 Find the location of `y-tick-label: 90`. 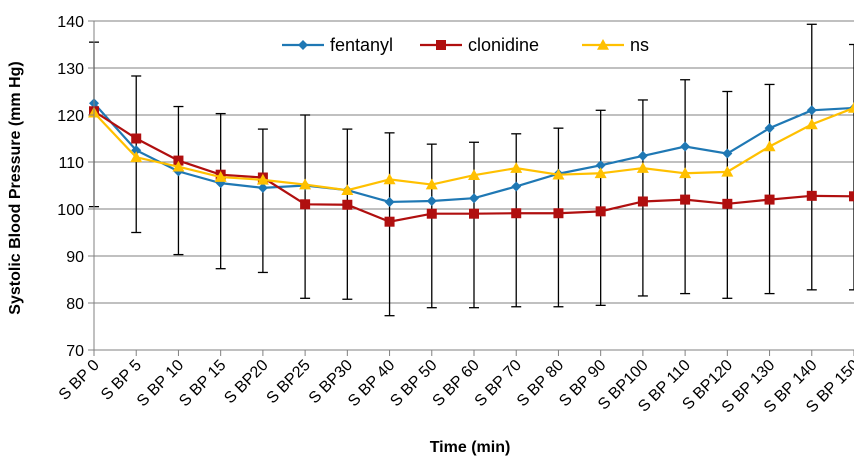

y-tick-label: 90 is located at coordinates (75, 257).